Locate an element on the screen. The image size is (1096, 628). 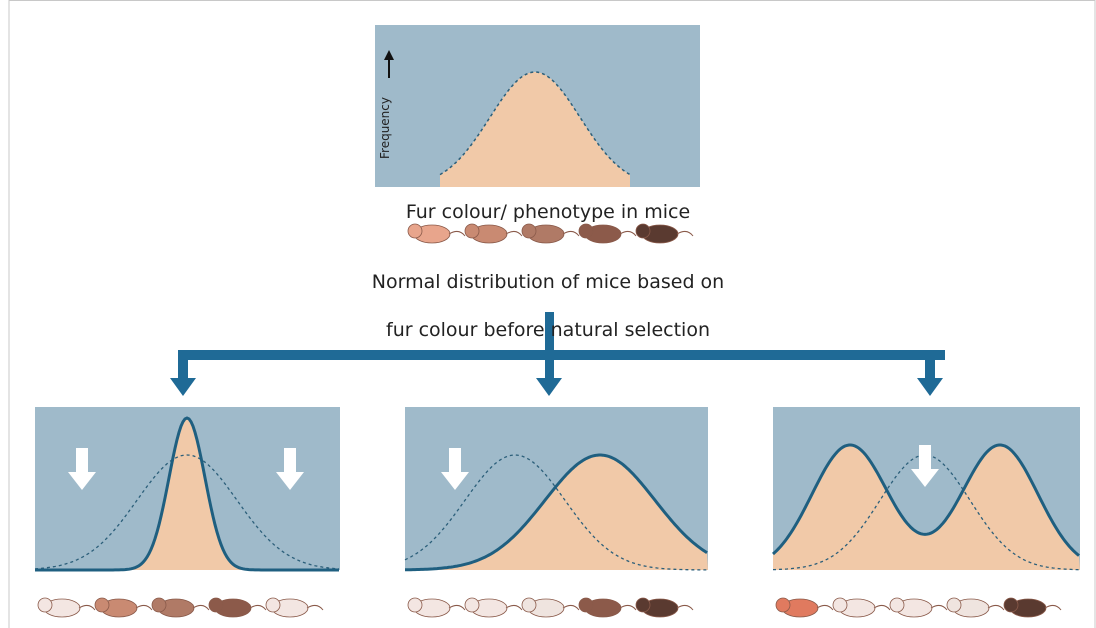
axis-arrow-head is located at coordinates (389, 55).